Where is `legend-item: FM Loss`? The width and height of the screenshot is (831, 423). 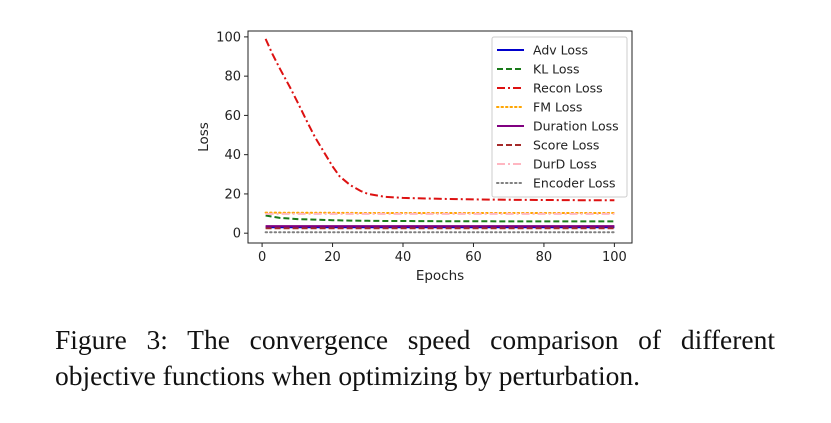 legend-item: FM Loss is located at coordinates (539, 107).